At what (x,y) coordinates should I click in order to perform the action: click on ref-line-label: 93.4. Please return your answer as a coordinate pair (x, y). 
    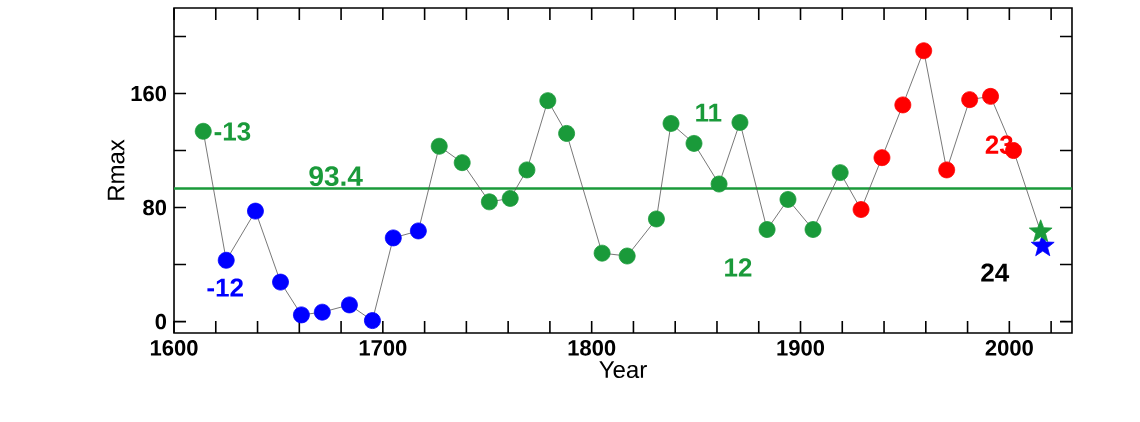
    Looking at the image, I should click on (336, 176).